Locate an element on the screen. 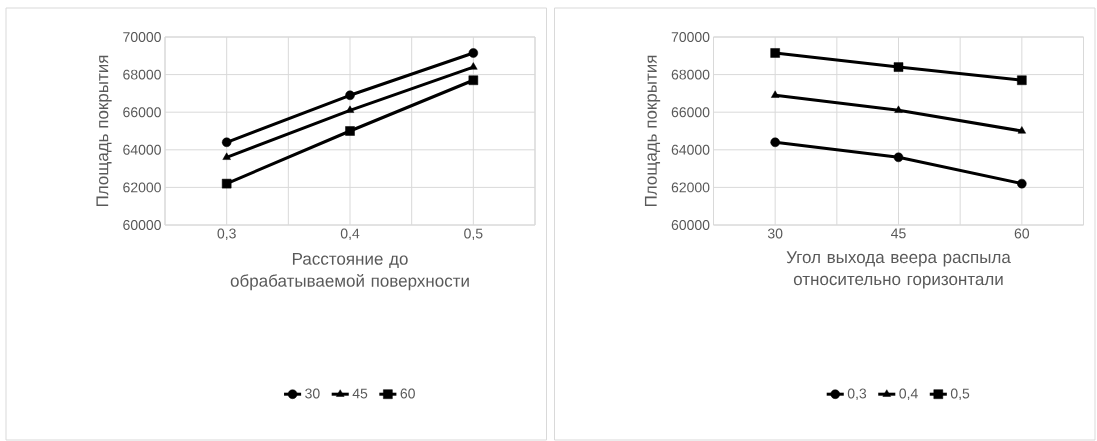  legend-label: 60 is located at coordinates (407, 393).